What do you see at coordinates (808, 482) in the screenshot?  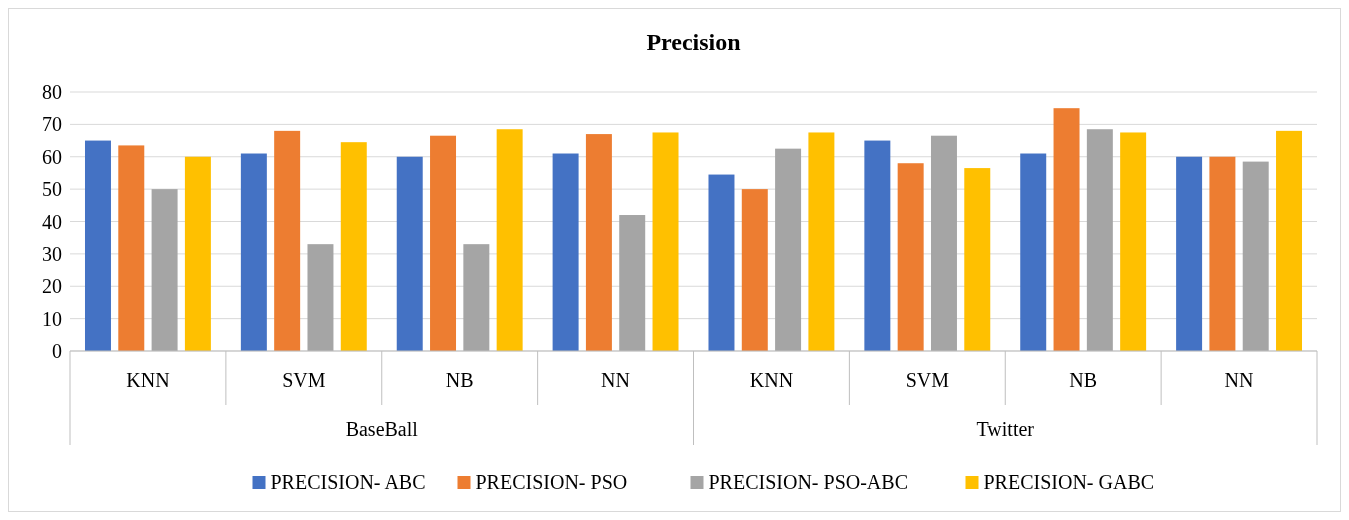 I see `legend-label: PRECISION- PSO-ABC` at bounding box center [808, 482].